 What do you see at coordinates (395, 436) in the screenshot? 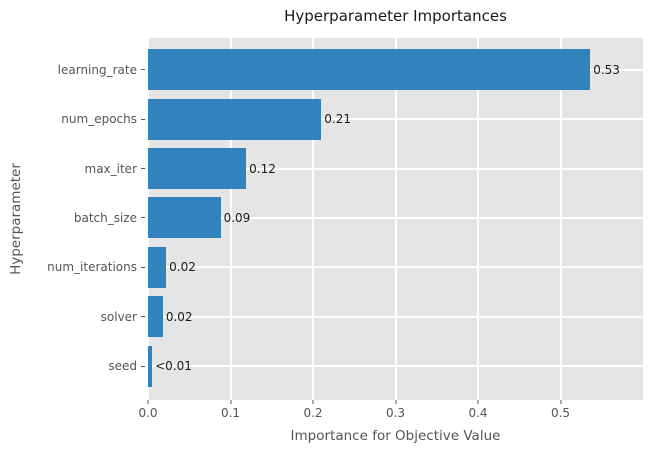
I see `x-axis-title: Importance for Objective Value` at bounding box center [395, 436].